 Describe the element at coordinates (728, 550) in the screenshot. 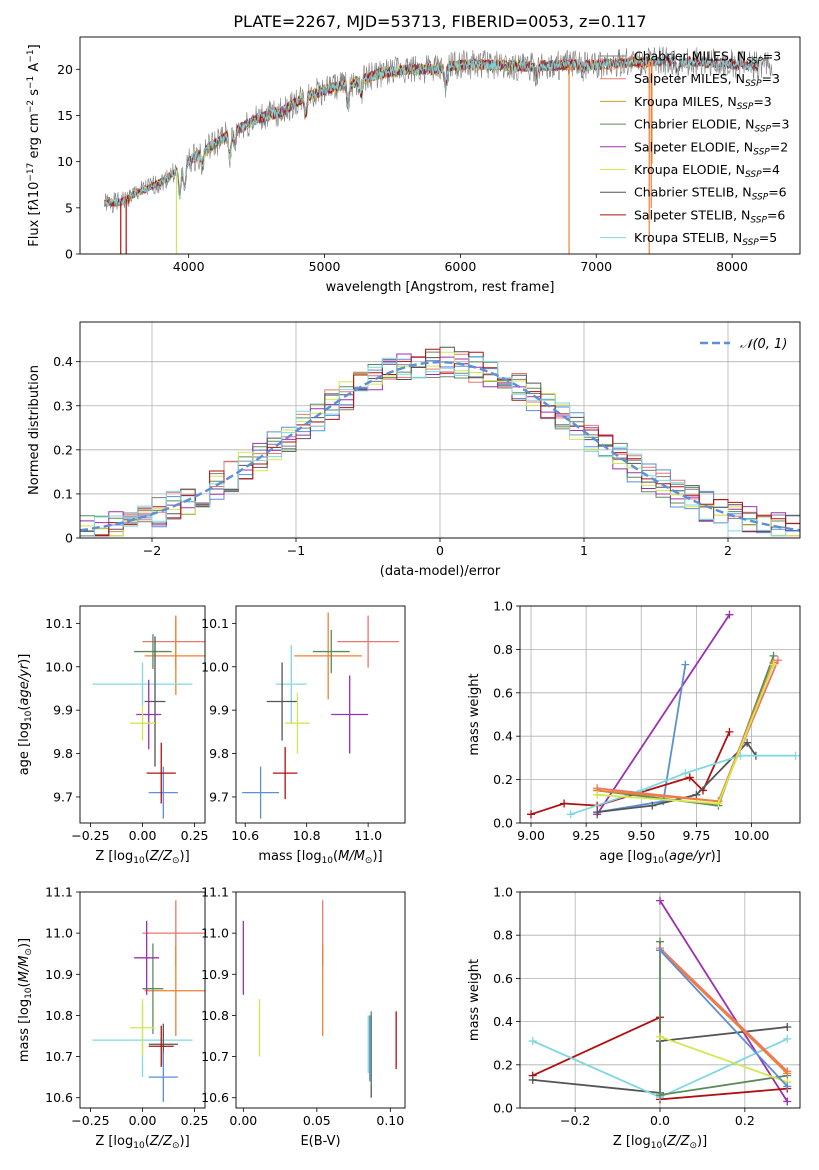

I see `x-tick-label: 2` at that location.